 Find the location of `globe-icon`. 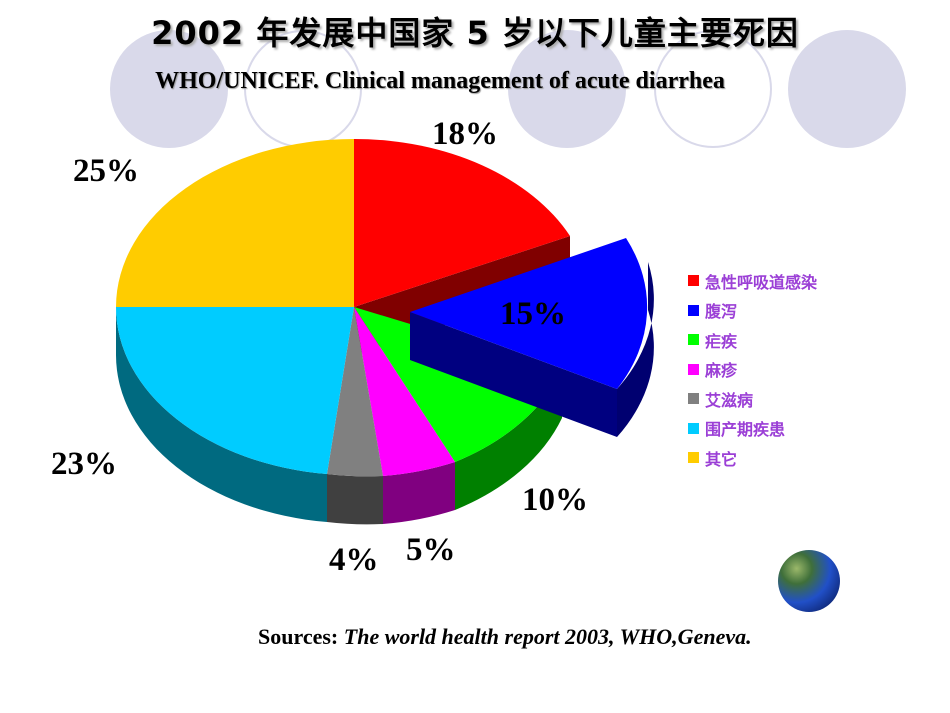

globe-icon is located at coordinates (809, 581).